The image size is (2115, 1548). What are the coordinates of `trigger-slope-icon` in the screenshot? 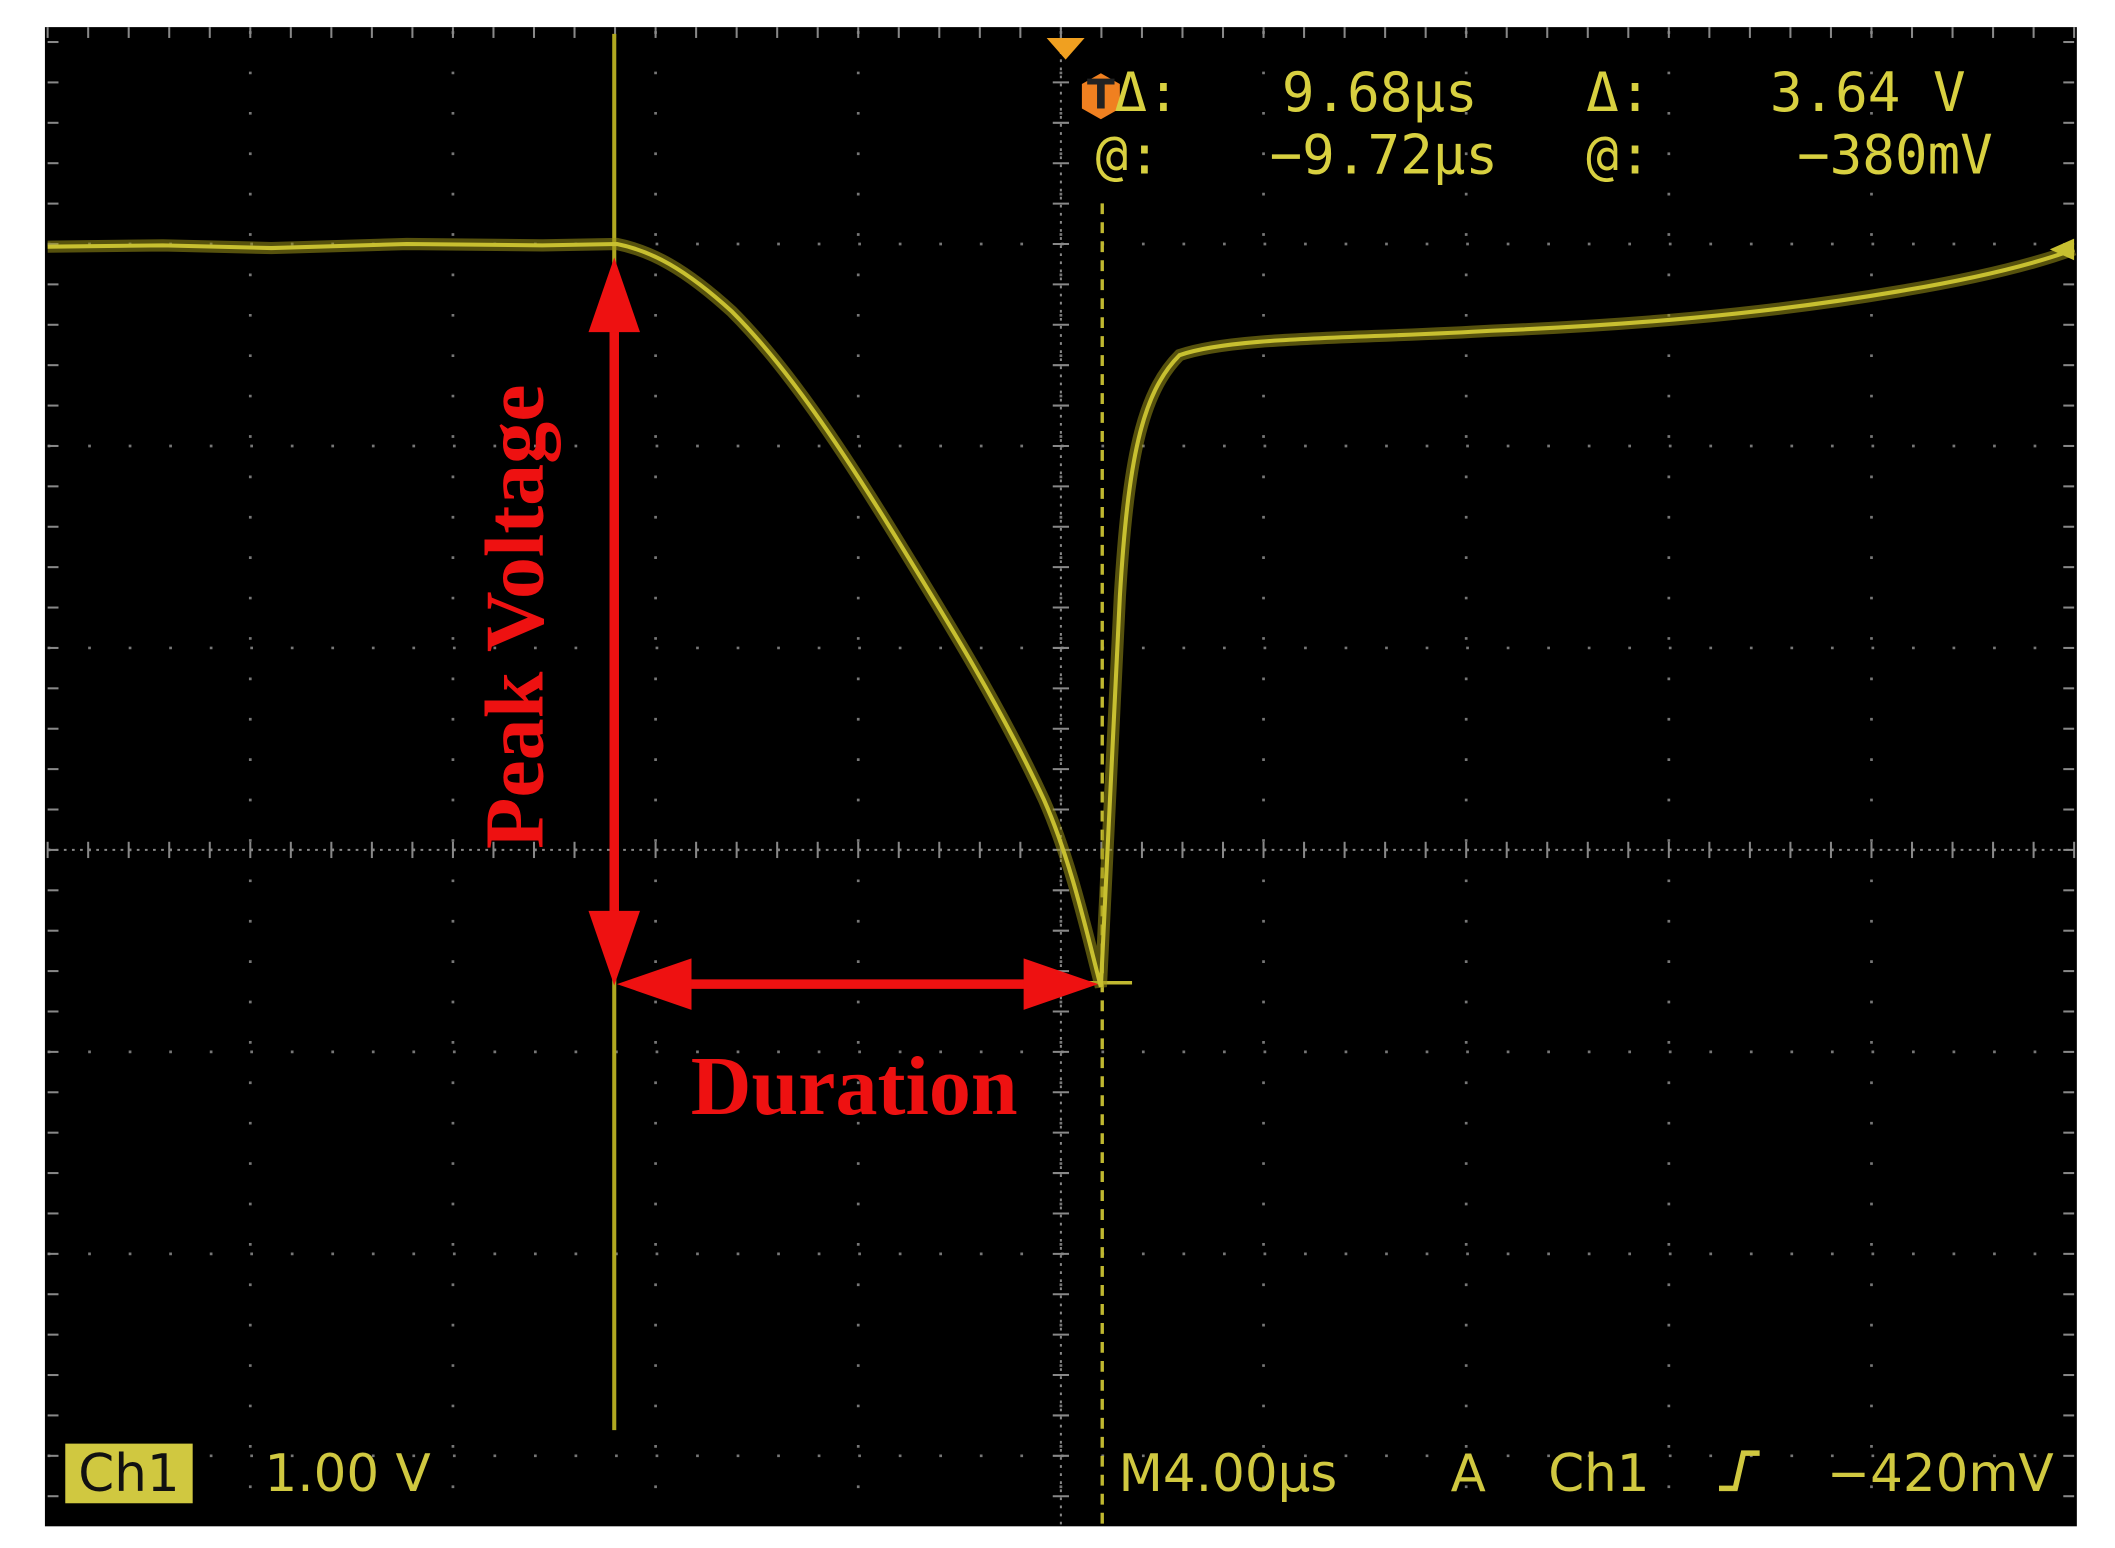 It's located at (1739, 1471).